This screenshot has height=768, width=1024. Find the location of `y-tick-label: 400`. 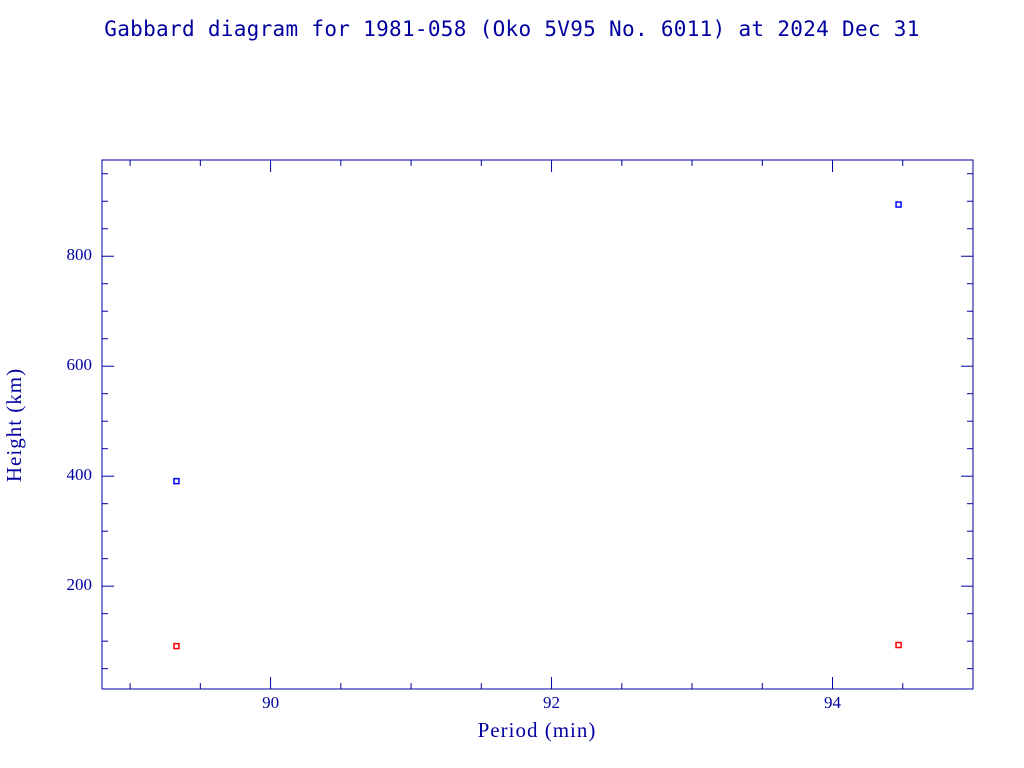

y-tick-label: 400 is located at coordinates (80, 474).